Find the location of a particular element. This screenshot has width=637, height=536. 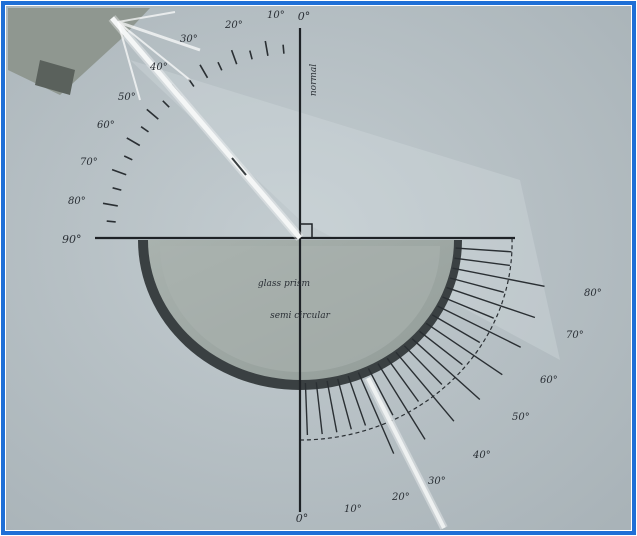

refracted-label-70: 70° is located at coordinates (575, 335).